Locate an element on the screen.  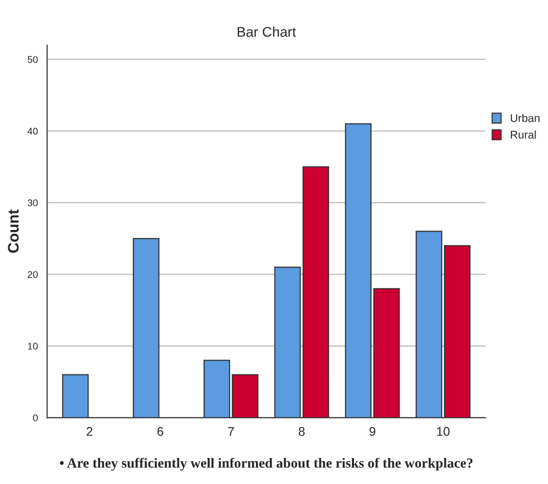
y-axis-title: Count is located at coordinates (13, 231).